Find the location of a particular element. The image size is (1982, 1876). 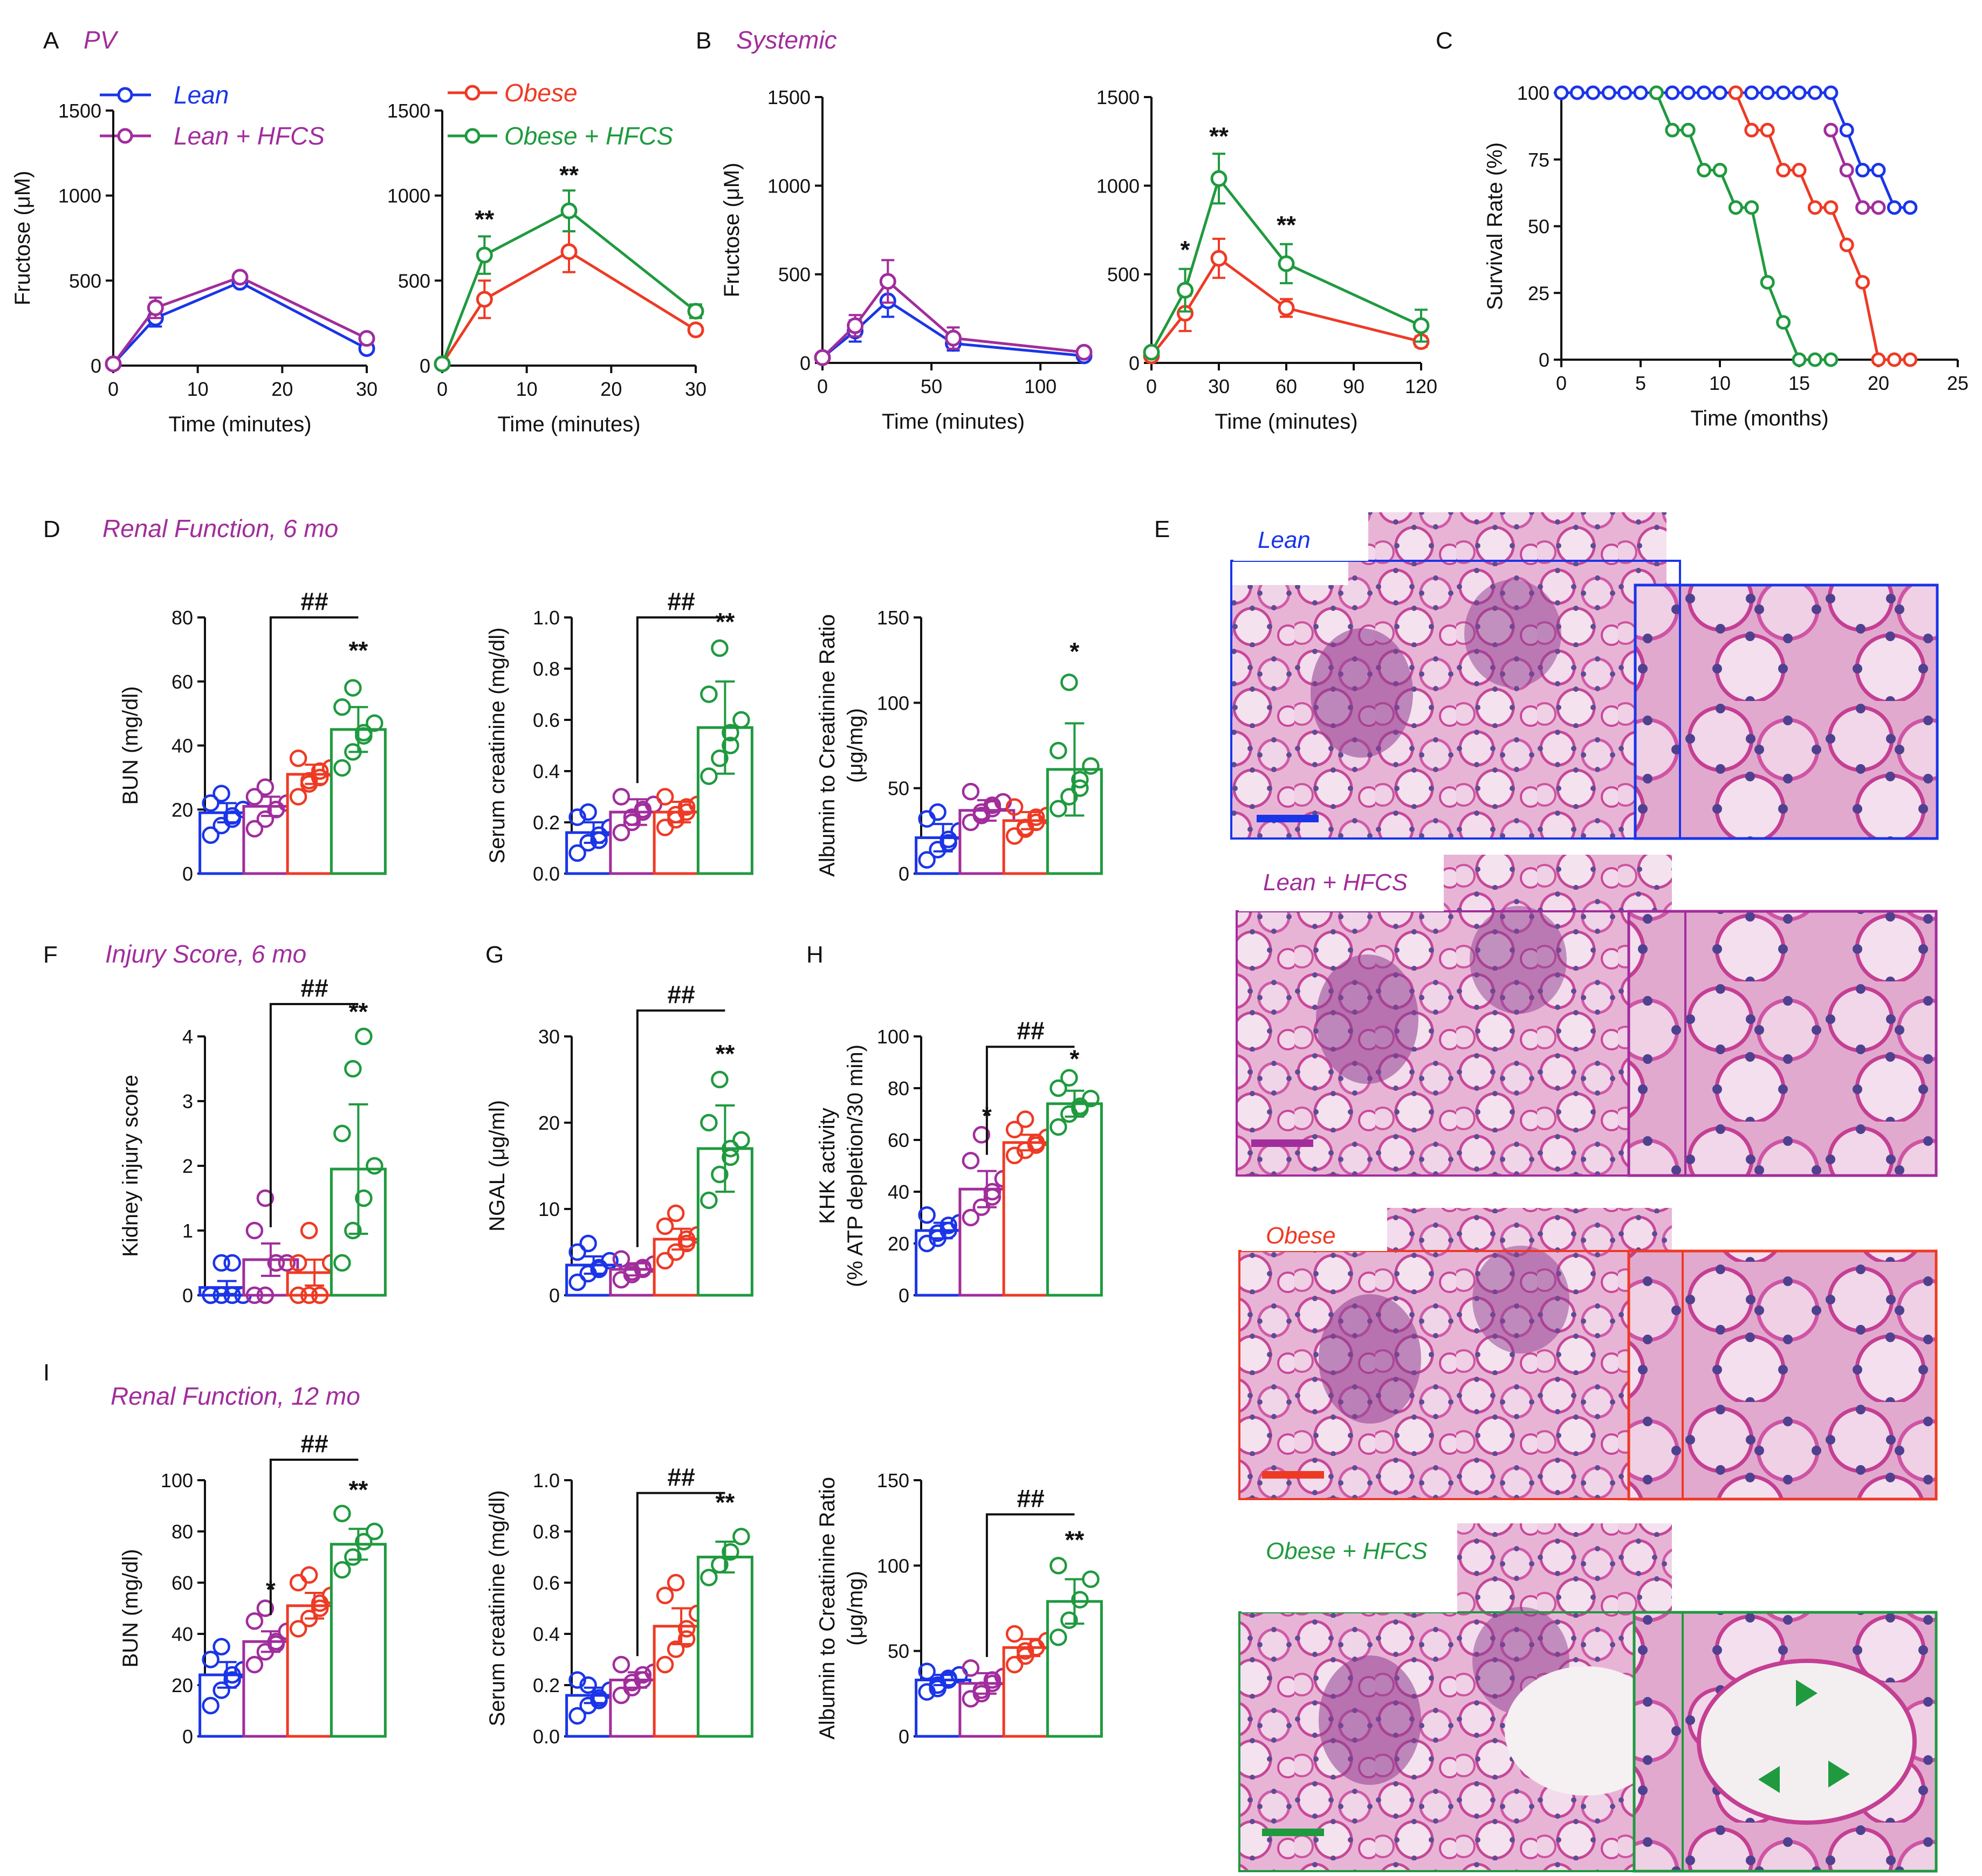

y-tick-label: 1000 is located at coordinates (1118, 186).